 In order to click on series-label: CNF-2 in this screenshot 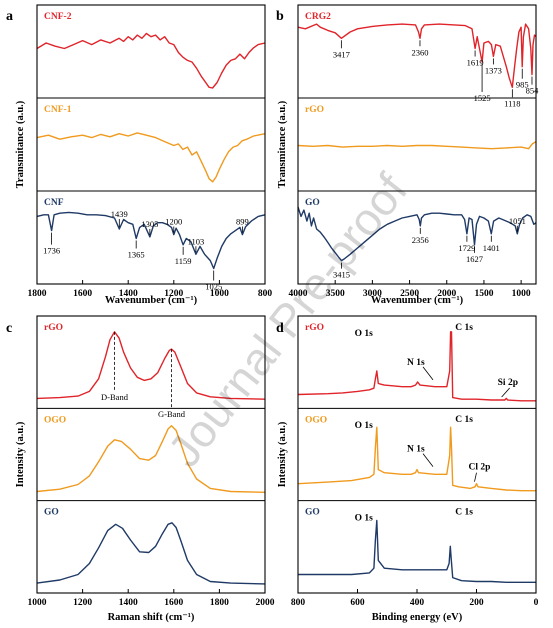, I will do `click(58, 17)`.